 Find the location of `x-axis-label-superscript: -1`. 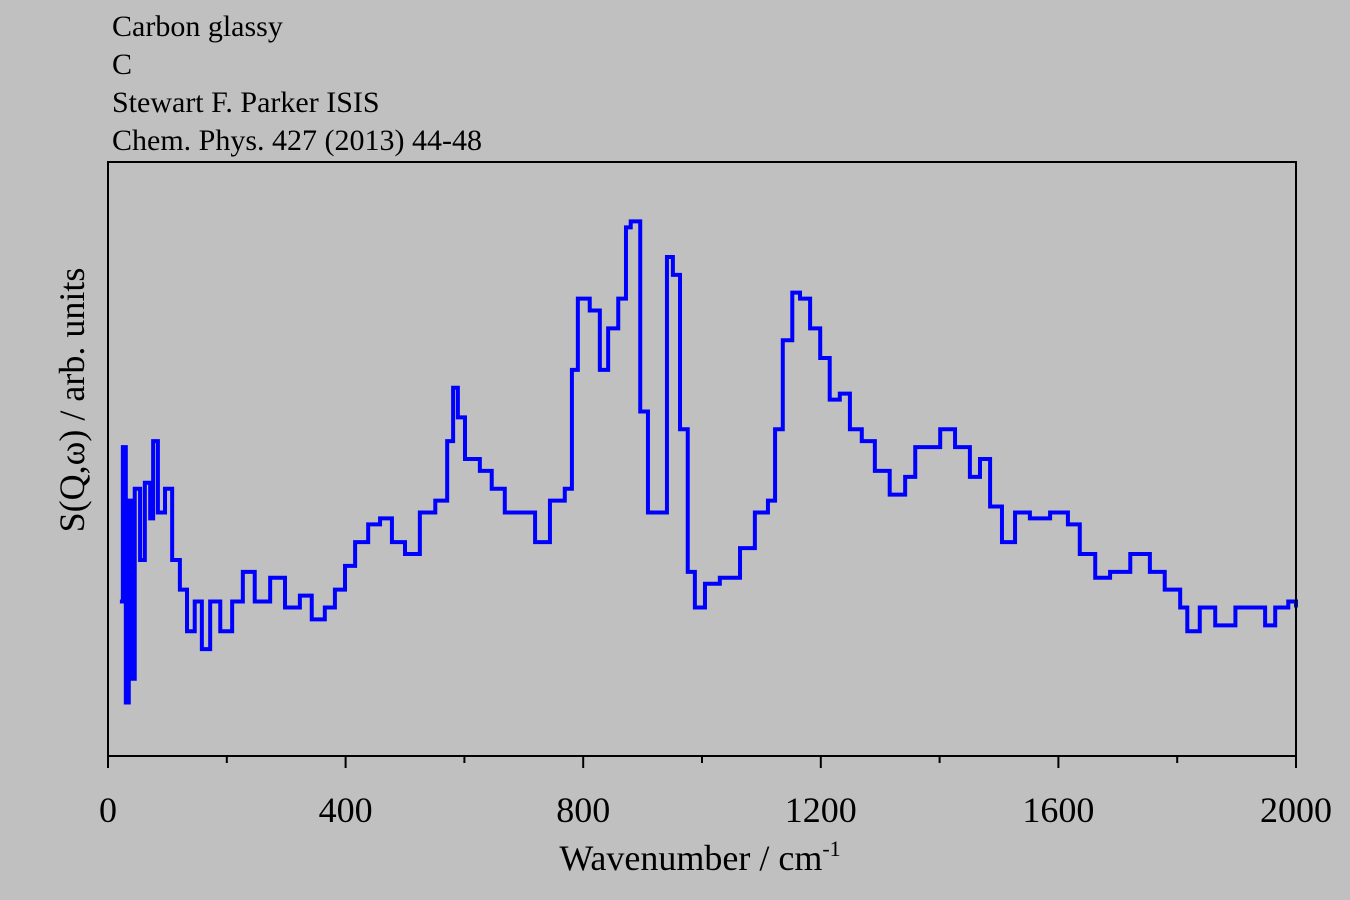

x-axis-label-superscript: -1 is located at coordinates (831, 848).